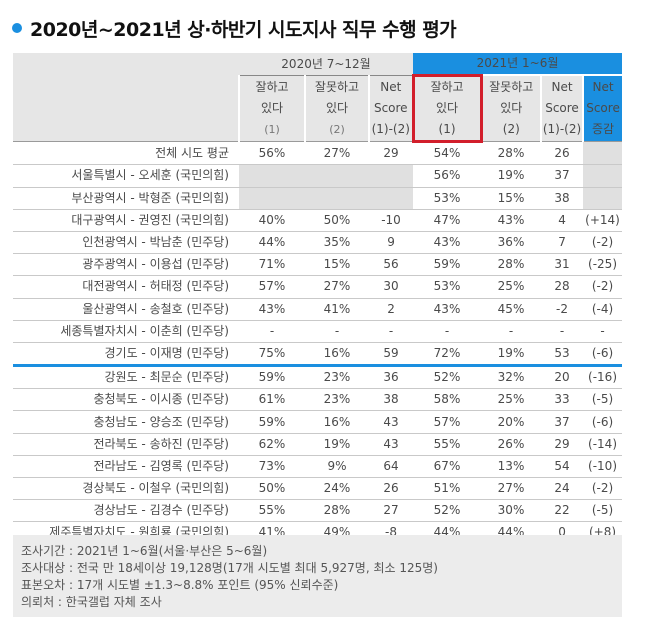 The width and height of the screenshot is (646, 624). I want to click on cell-good-2020: 57%, so click(272, 287).